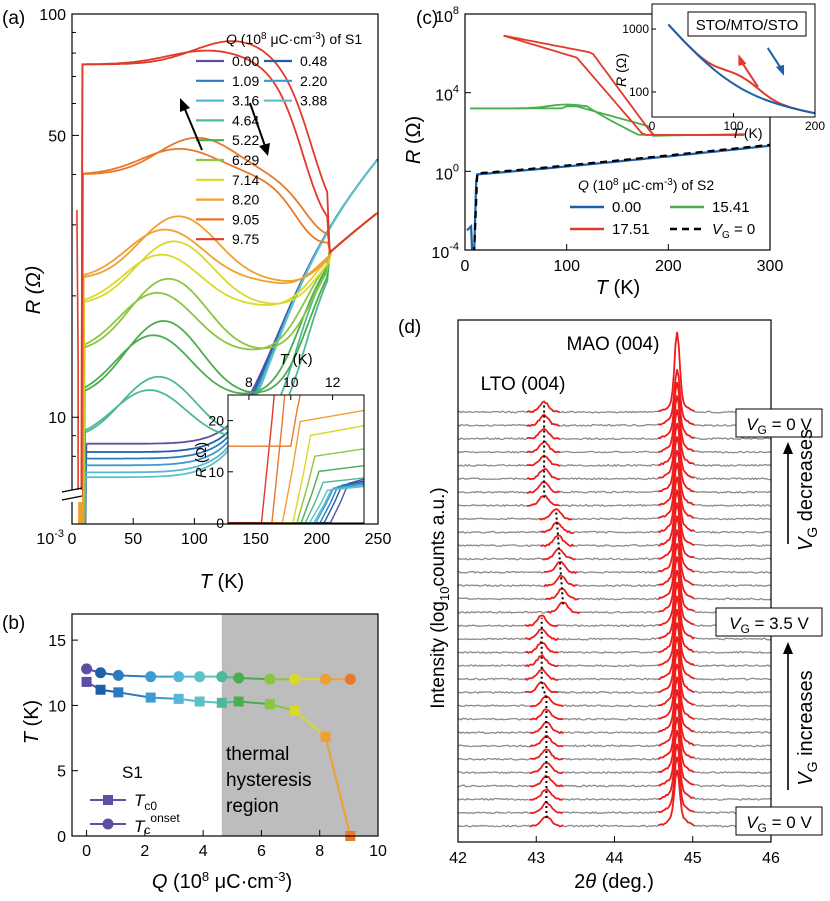 Image resolution: width=830 pixels, height=901 pixels. I want to click on heating-arrow, so click(193, 128).